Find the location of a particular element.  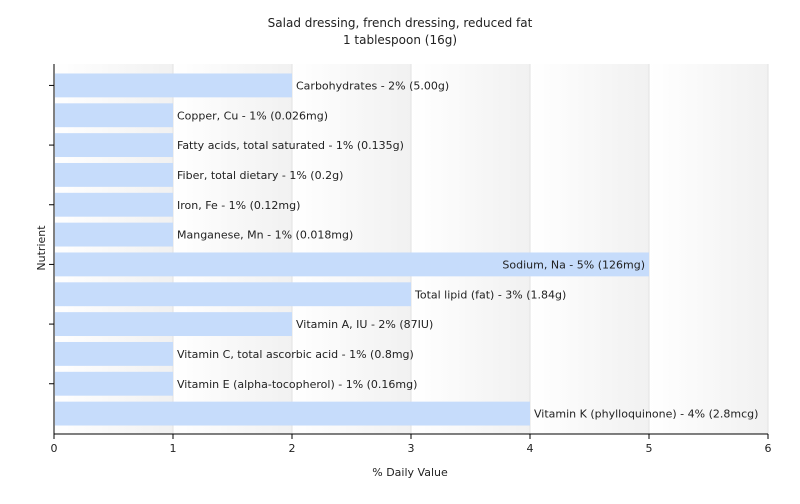

bar-label: Sodium, Na - 5% (126mg) is located at coordinates (573, 264).